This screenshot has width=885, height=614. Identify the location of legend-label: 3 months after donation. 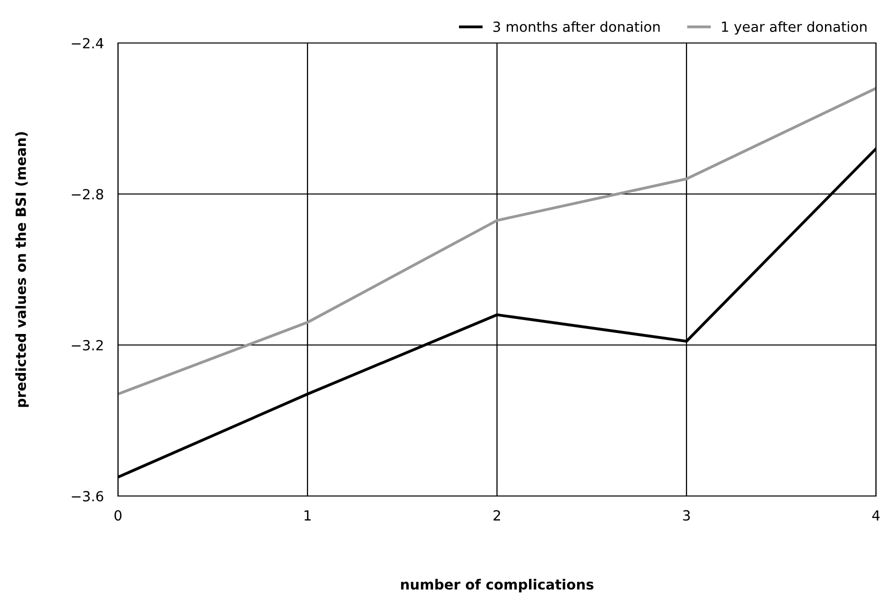
(576, 26).